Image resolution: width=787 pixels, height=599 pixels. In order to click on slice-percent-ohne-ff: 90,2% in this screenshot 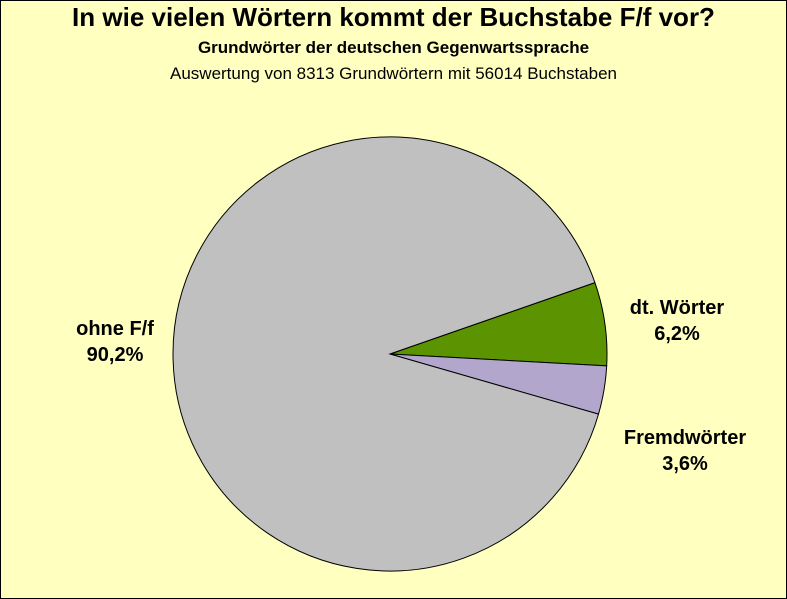, I will do `click(115, 355)`.